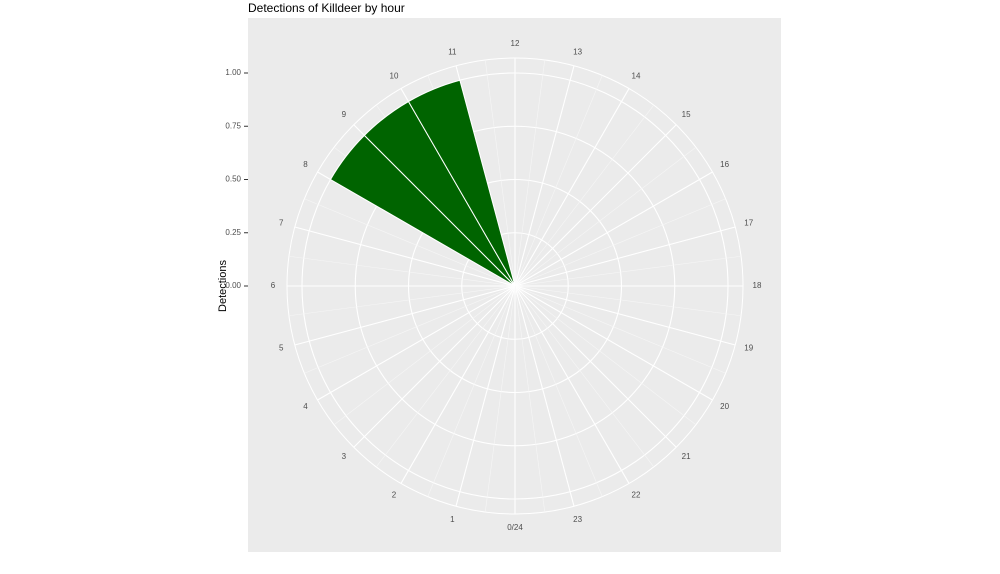 This screenshot has width=1000, height=574. Describe the element at coordinates (223, 286) in the screenshot. I see `y-axis-label: Detections` at that location.